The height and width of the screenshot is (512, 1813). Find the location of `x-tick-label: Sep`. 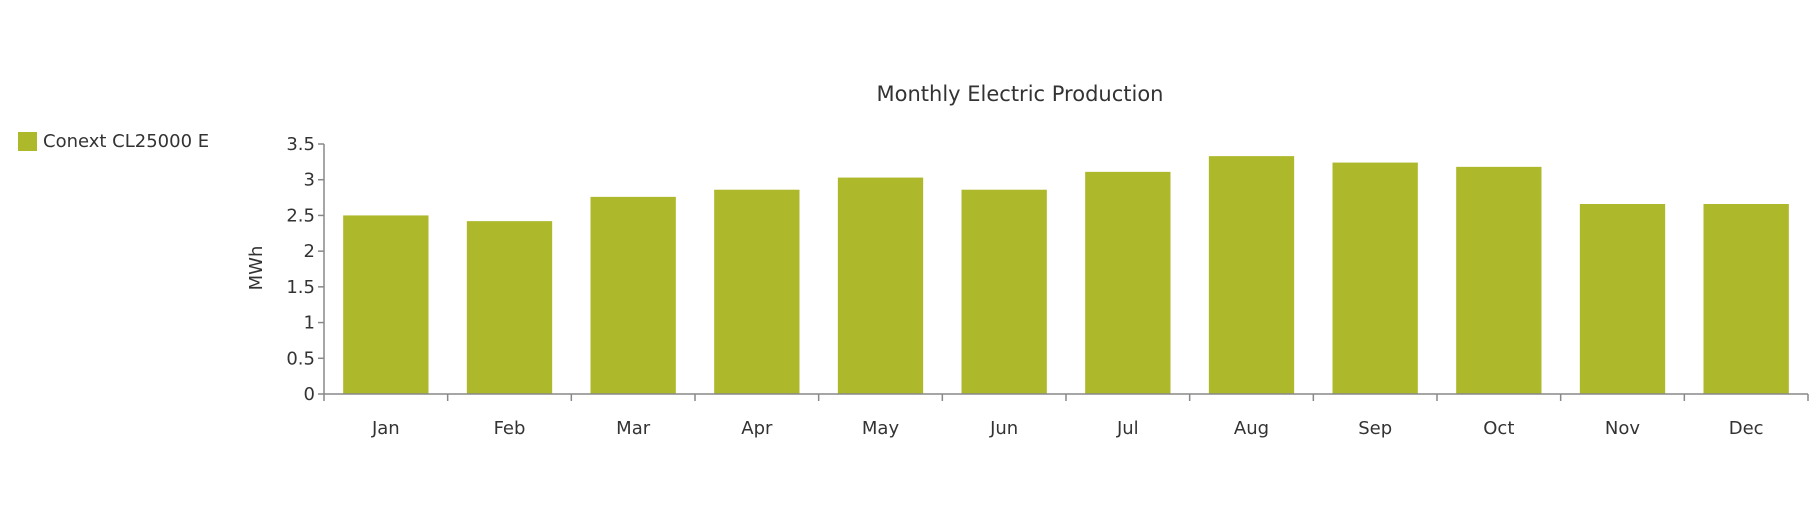

x-tick-label: Sep is located at coordinates (1375, 428).